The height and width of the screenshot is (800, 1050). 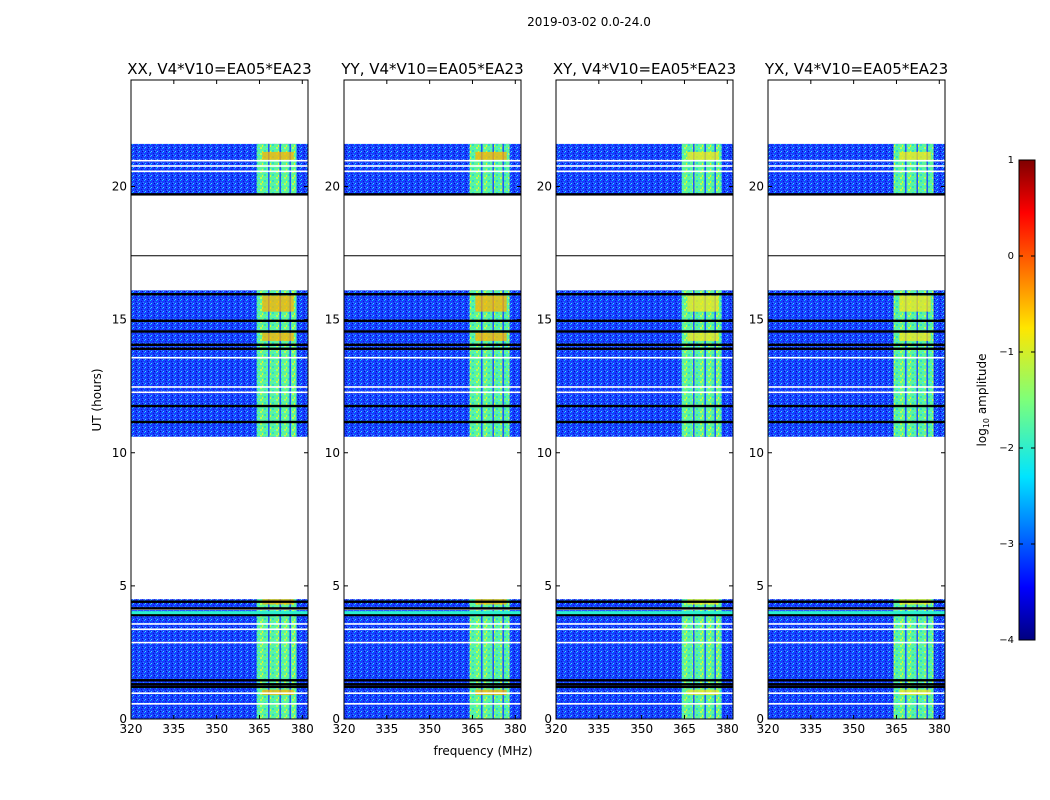 What do you see at coordinates (131, 729) in the screenshot?
I see `x-tick-label: 320` at bounding box center [131, 729].